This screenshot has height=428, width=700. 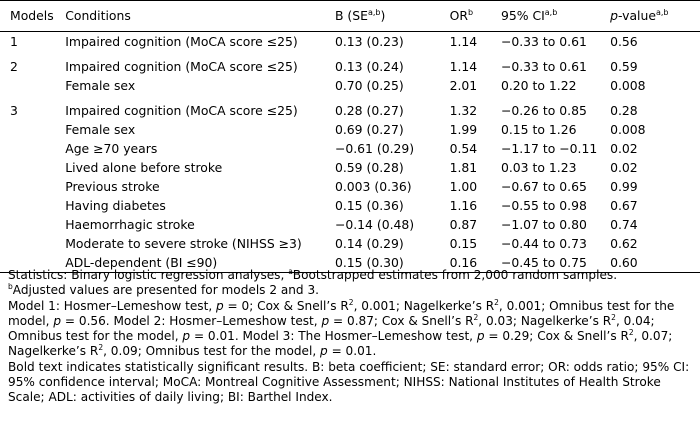 What do you see at coordinates (115, 205) in the screenshot?
I see `cell-condition: Having diabetes` at bounding box center [115, 205].